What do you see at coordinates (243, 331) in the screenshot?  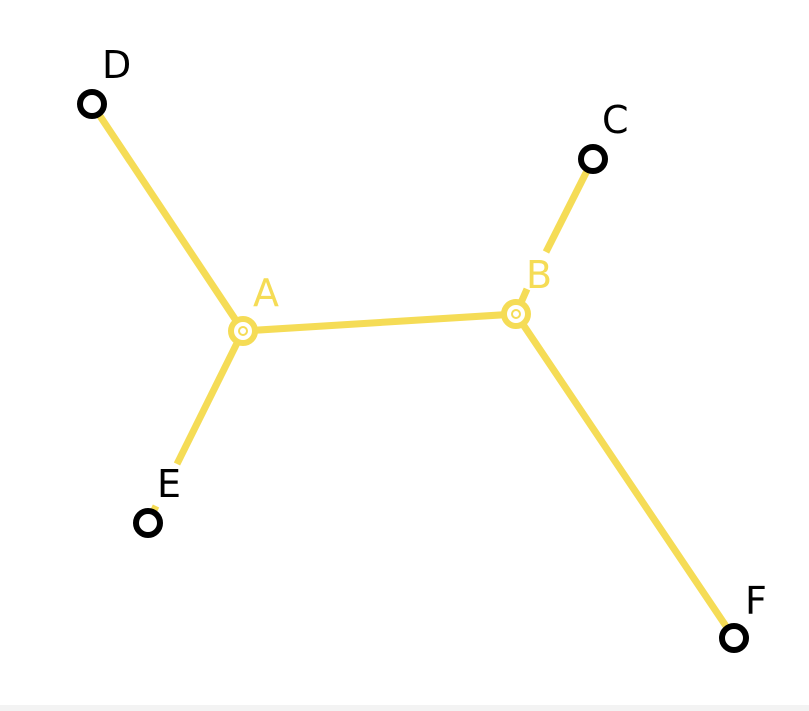 I see `node-a-inner-mark` at bounding box center [243, 331].